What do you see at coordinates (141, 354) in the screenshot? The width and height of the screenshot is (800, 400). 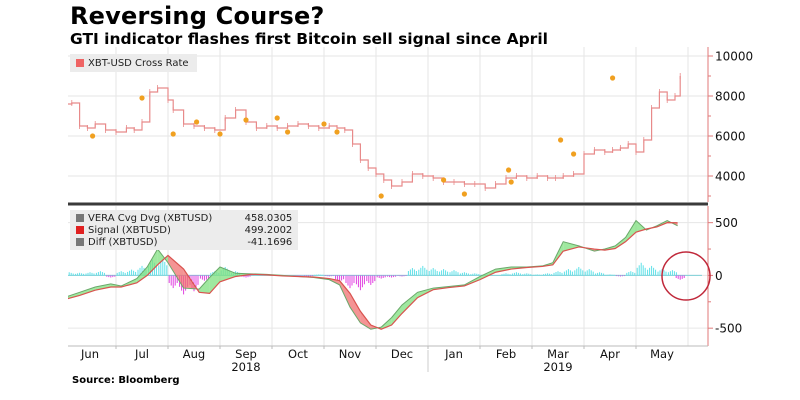 I see `month-label: Jul` at bounding box center [141, 354].